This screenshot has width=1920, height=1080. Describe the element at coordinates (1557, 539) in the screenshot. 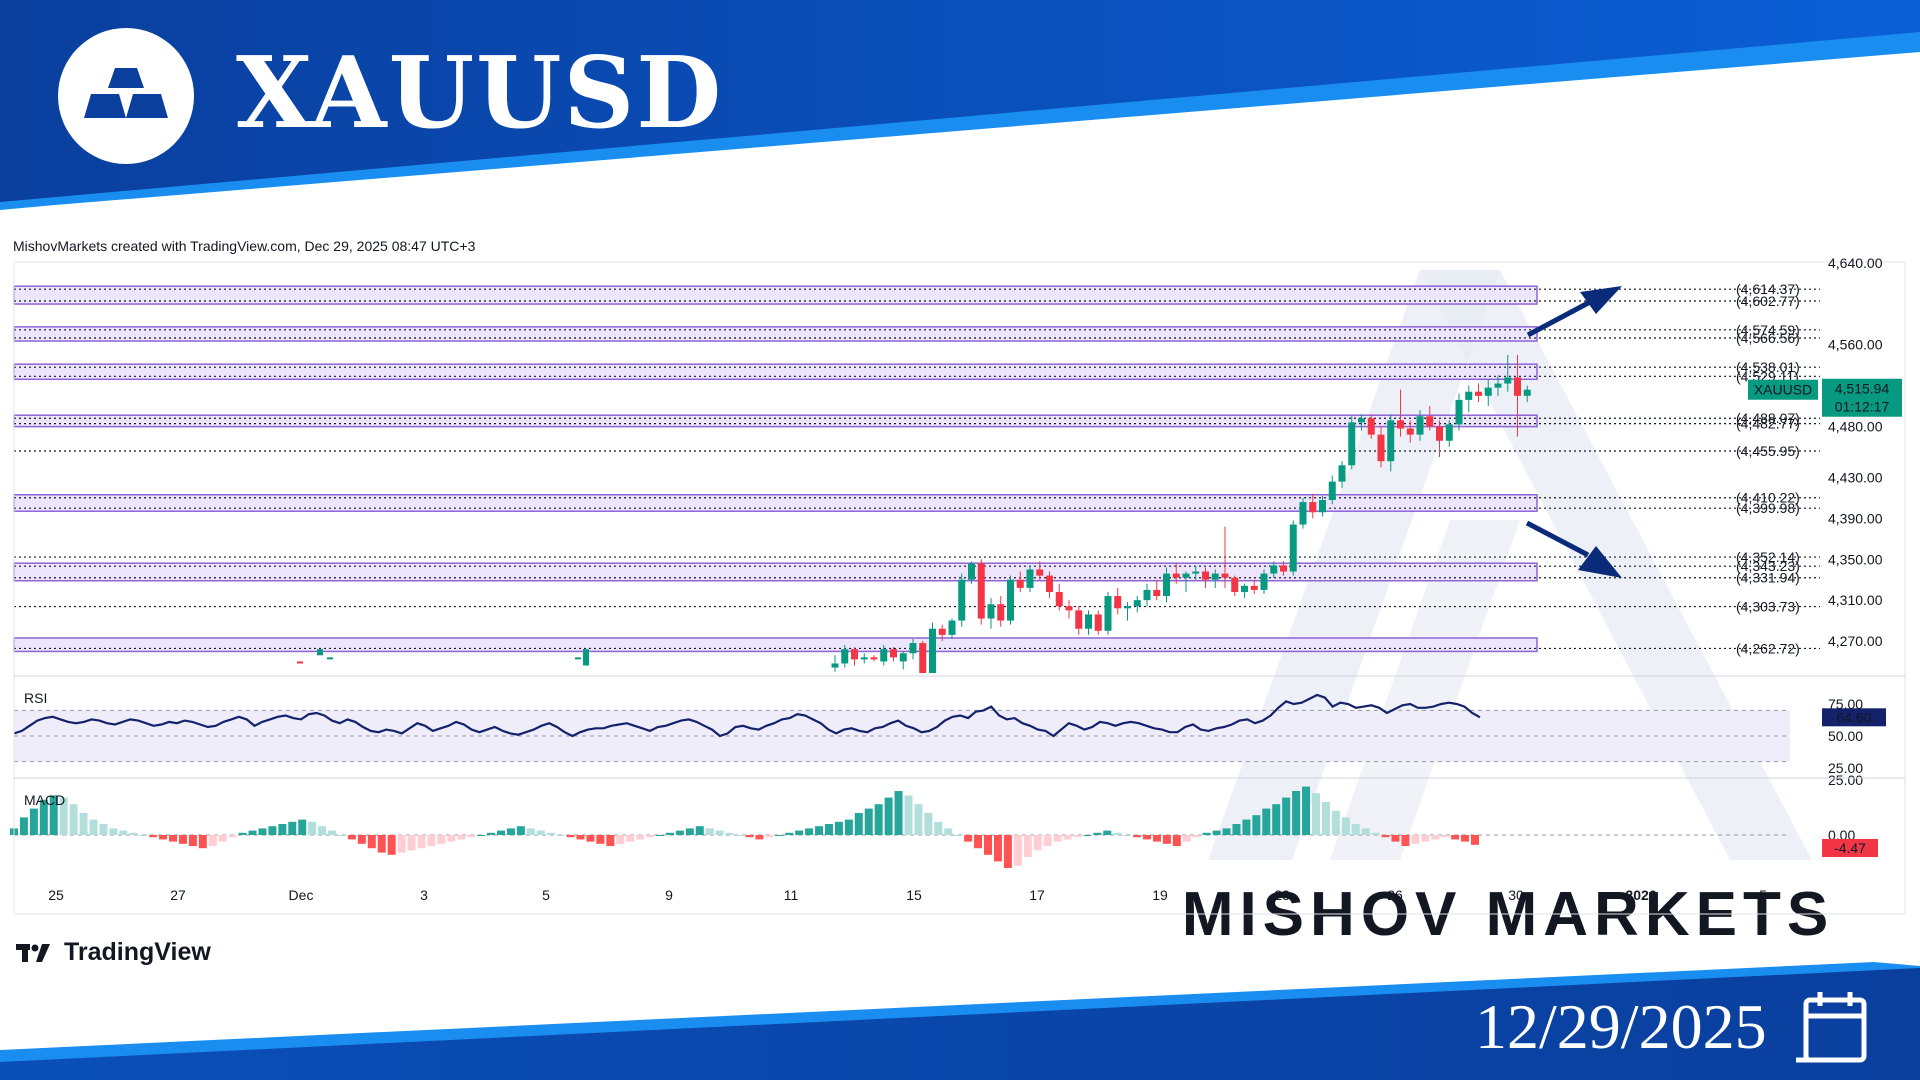

I see `arrow-down` at that location.